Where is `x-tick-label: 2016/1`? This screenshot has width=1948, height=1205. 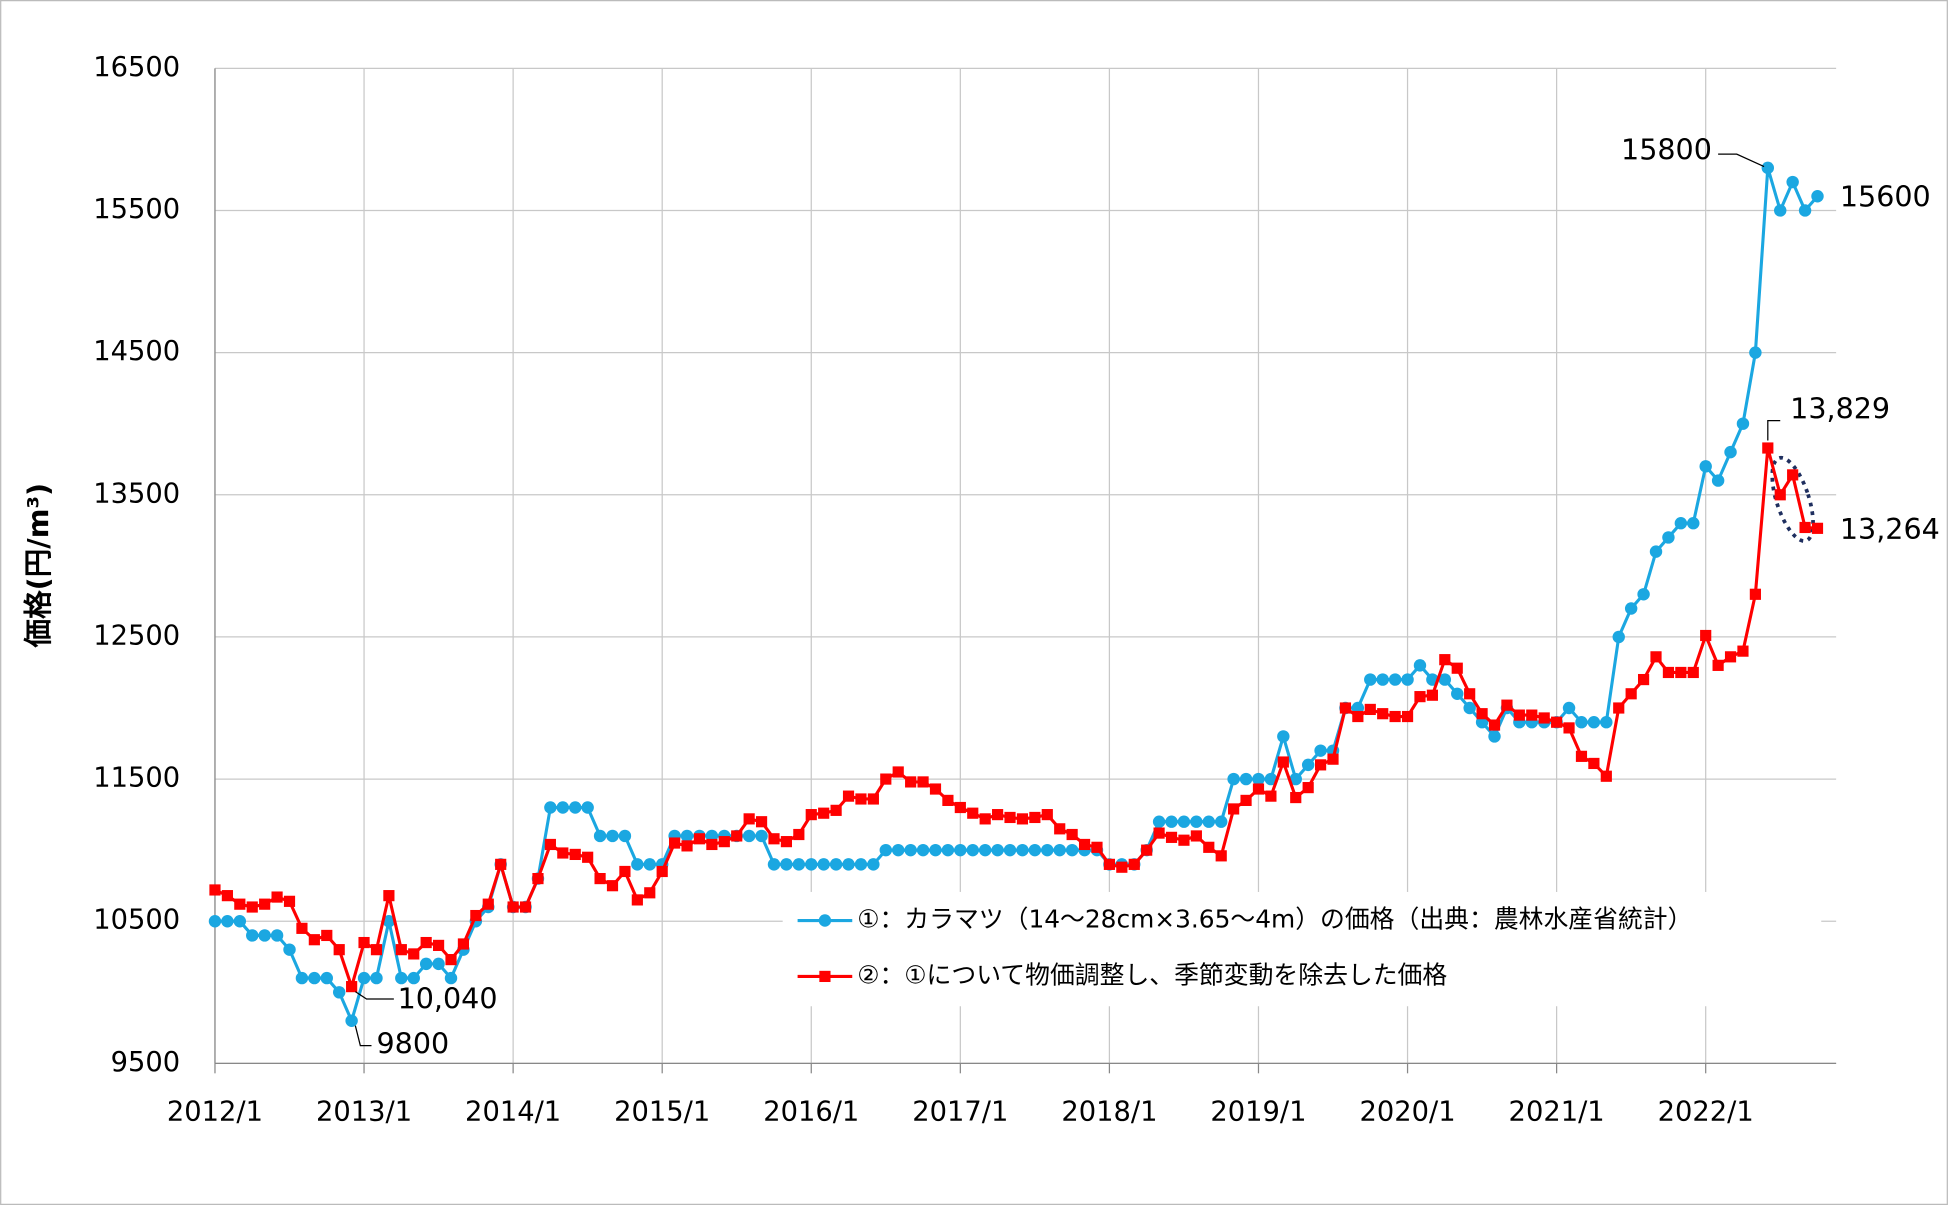 x-tick-label: 2016/1 is located at coordinates (811, 1112).